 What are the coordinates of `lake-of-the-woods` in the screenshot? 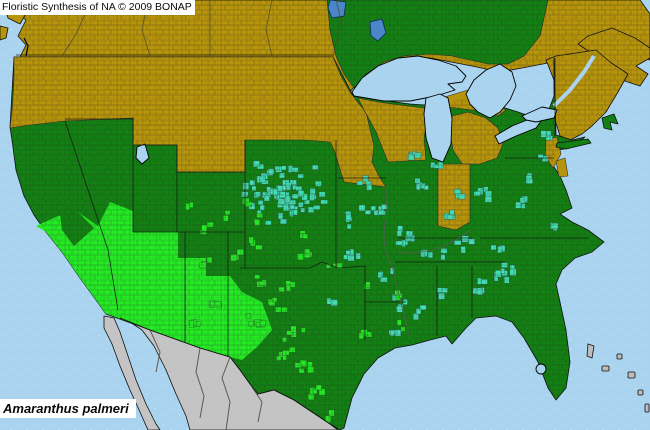 It's located at (337, 9).